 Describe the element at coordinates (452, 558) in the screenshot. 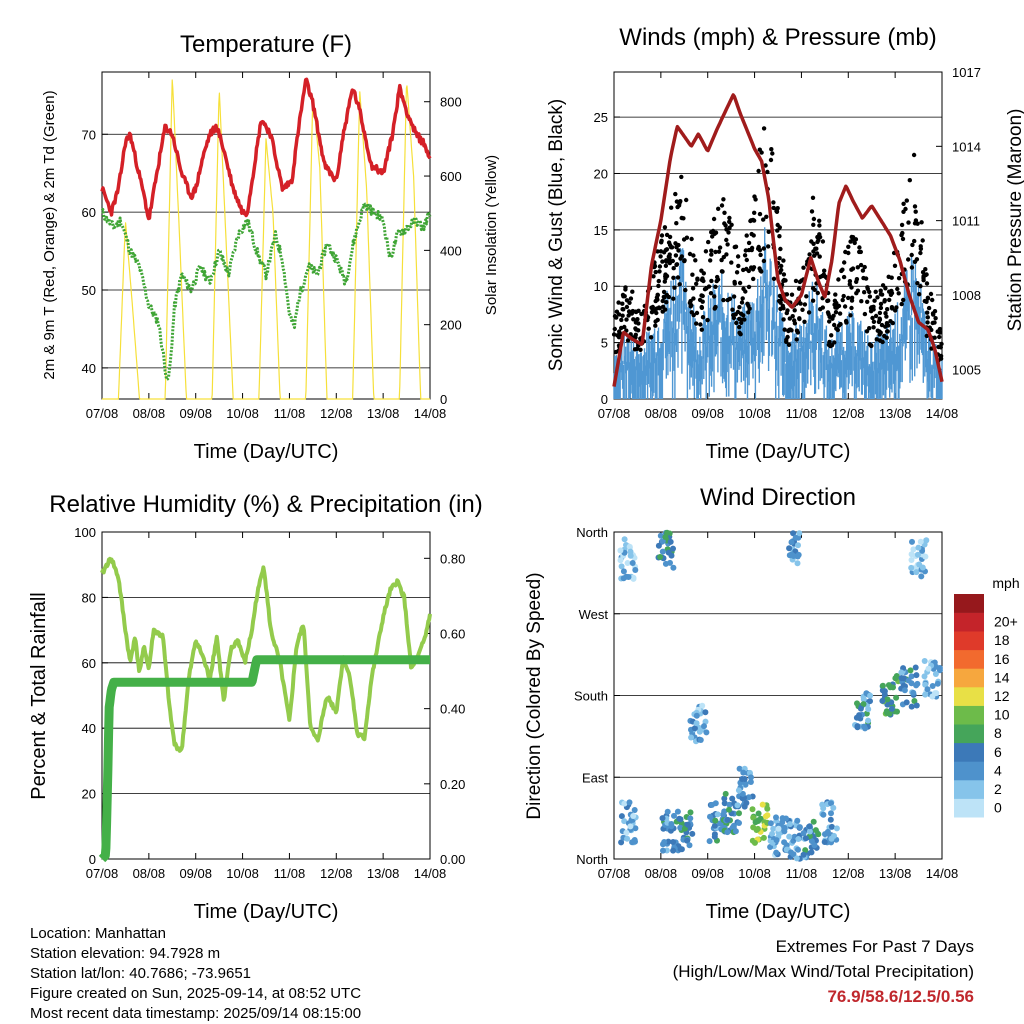

I see `humidity-y2tick-label: 0.80` at that location.